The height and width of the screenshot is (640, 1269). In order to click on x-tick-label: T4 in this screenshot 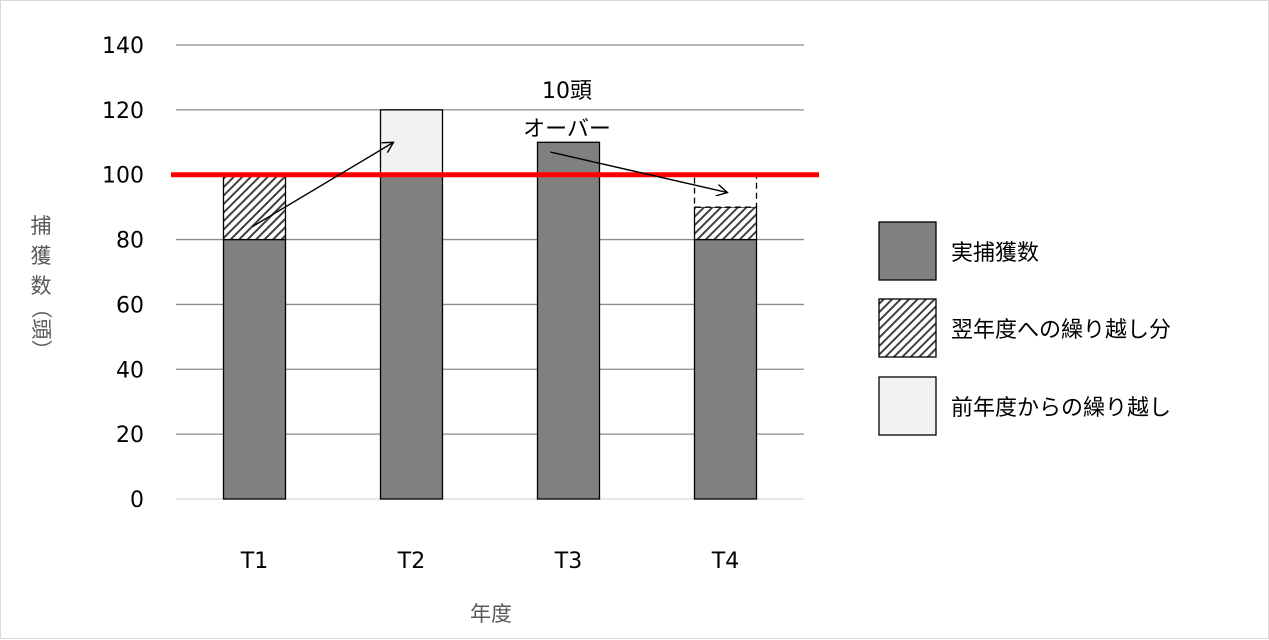, I will do `click(725, 561)`.